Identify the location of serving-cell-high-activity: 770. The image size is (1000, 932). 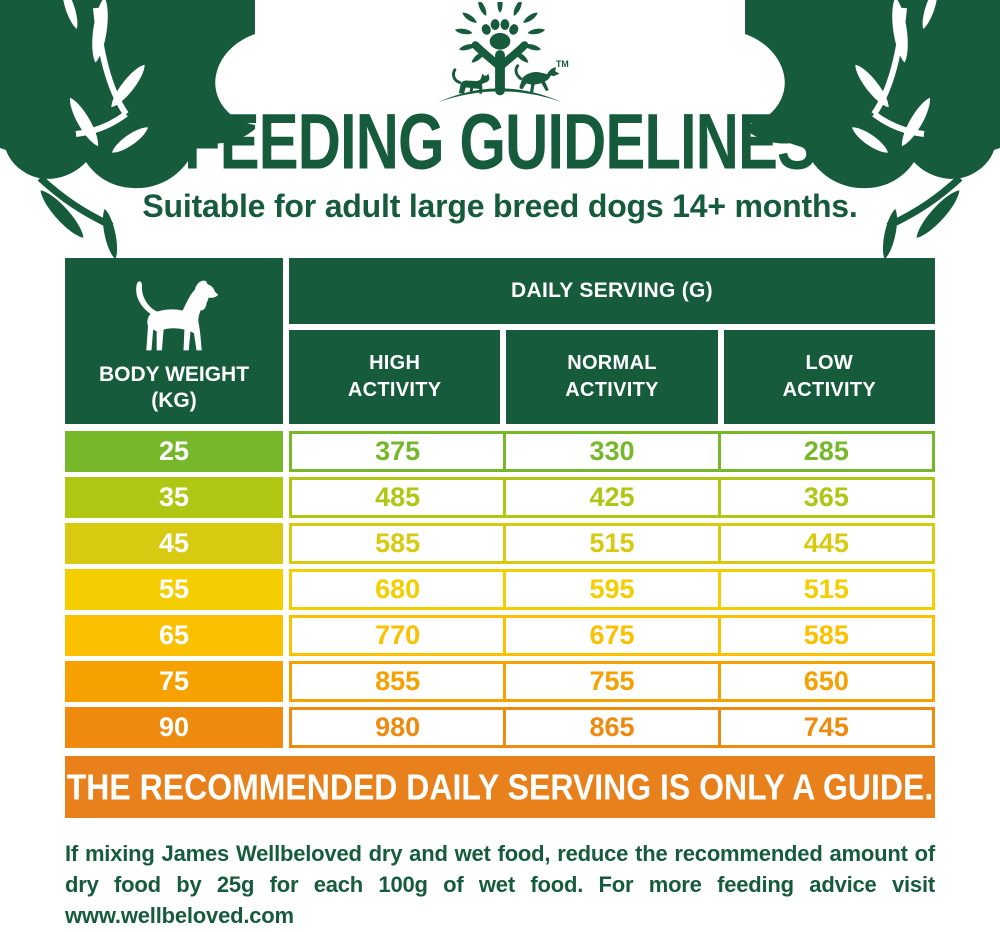
(398, 635).